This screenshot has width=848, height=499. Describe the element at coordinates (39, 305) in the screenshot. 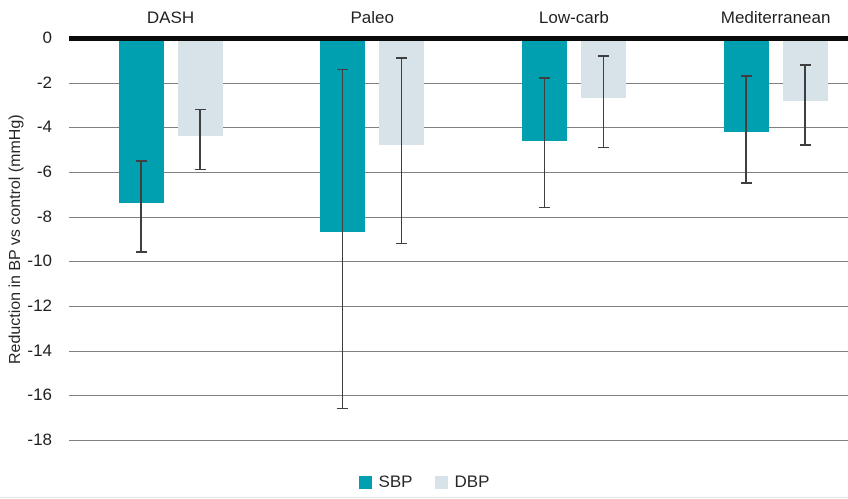

I see `y-tick-label: -12` at that location.